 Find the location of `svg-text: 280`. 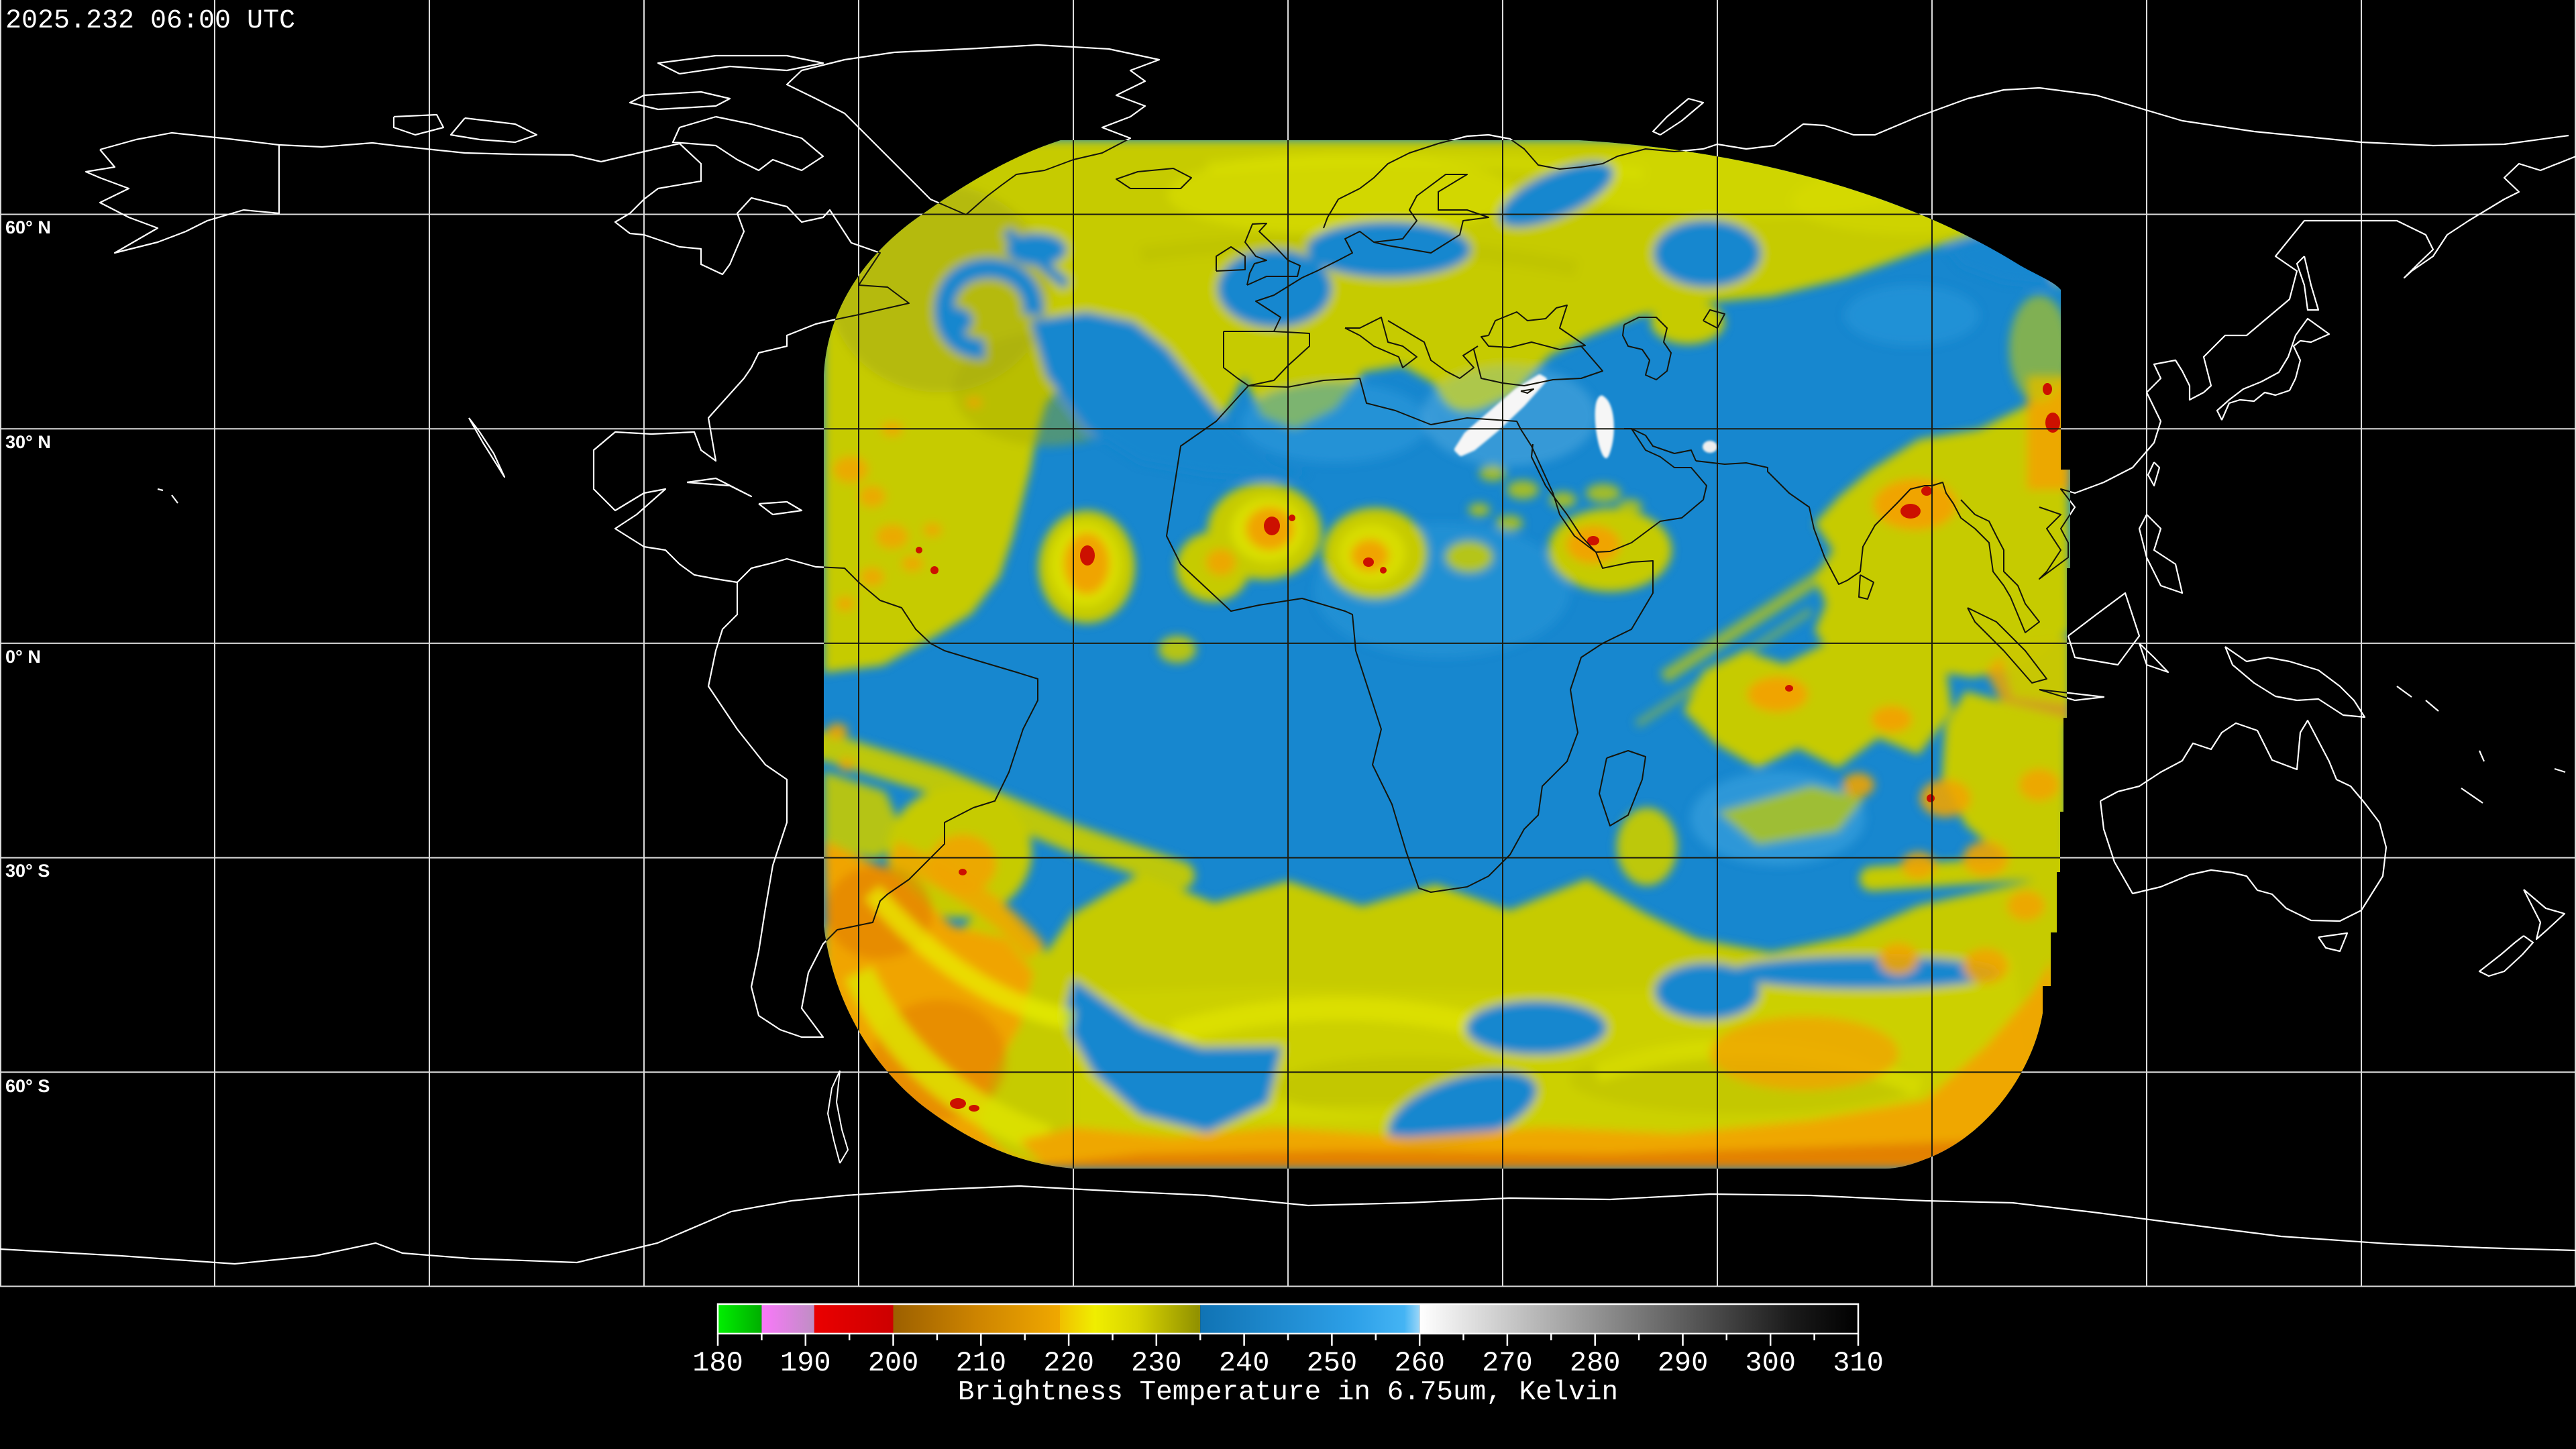

svg-text: 280 is located at coordinates (1595, 1363).